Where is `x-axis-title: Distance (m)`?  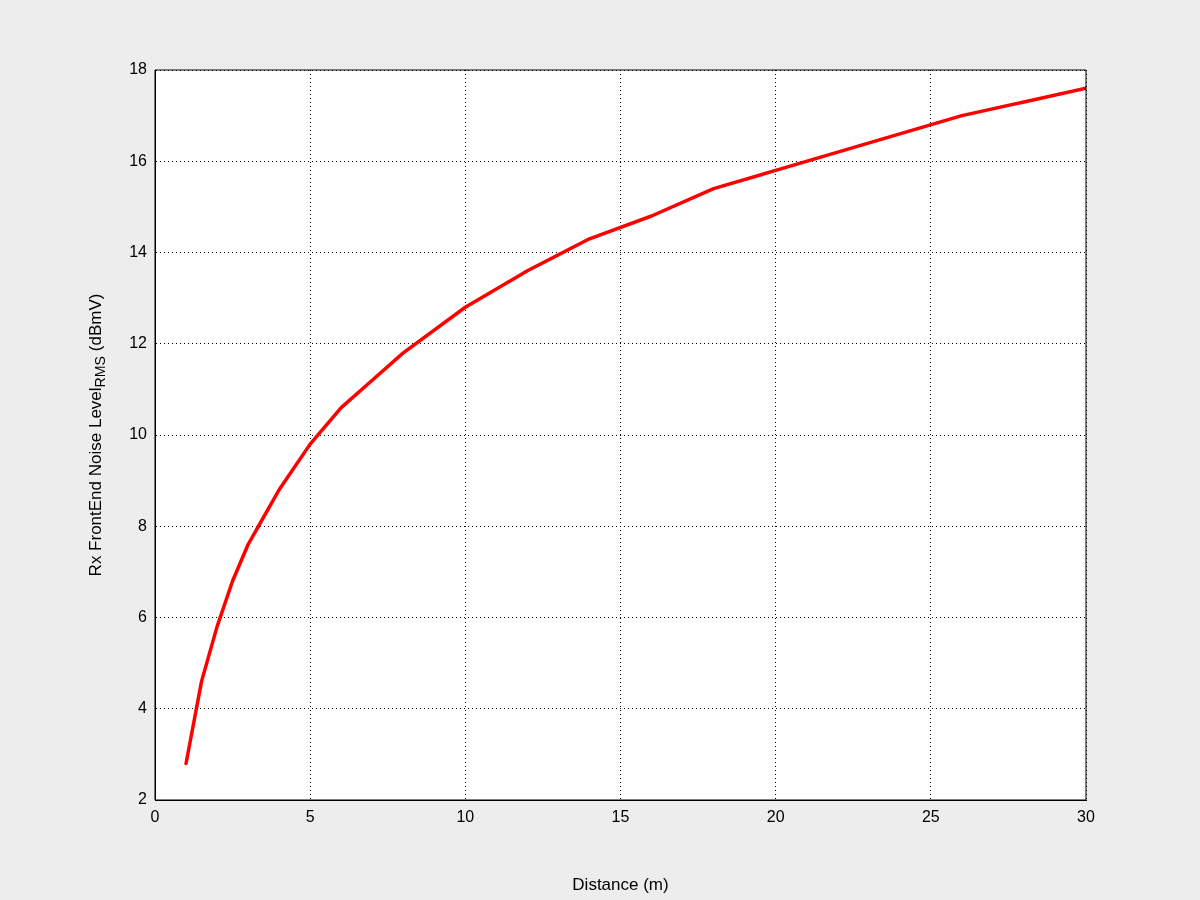 x-axis-title: Distance (m) is located at coordinates (620, 885).